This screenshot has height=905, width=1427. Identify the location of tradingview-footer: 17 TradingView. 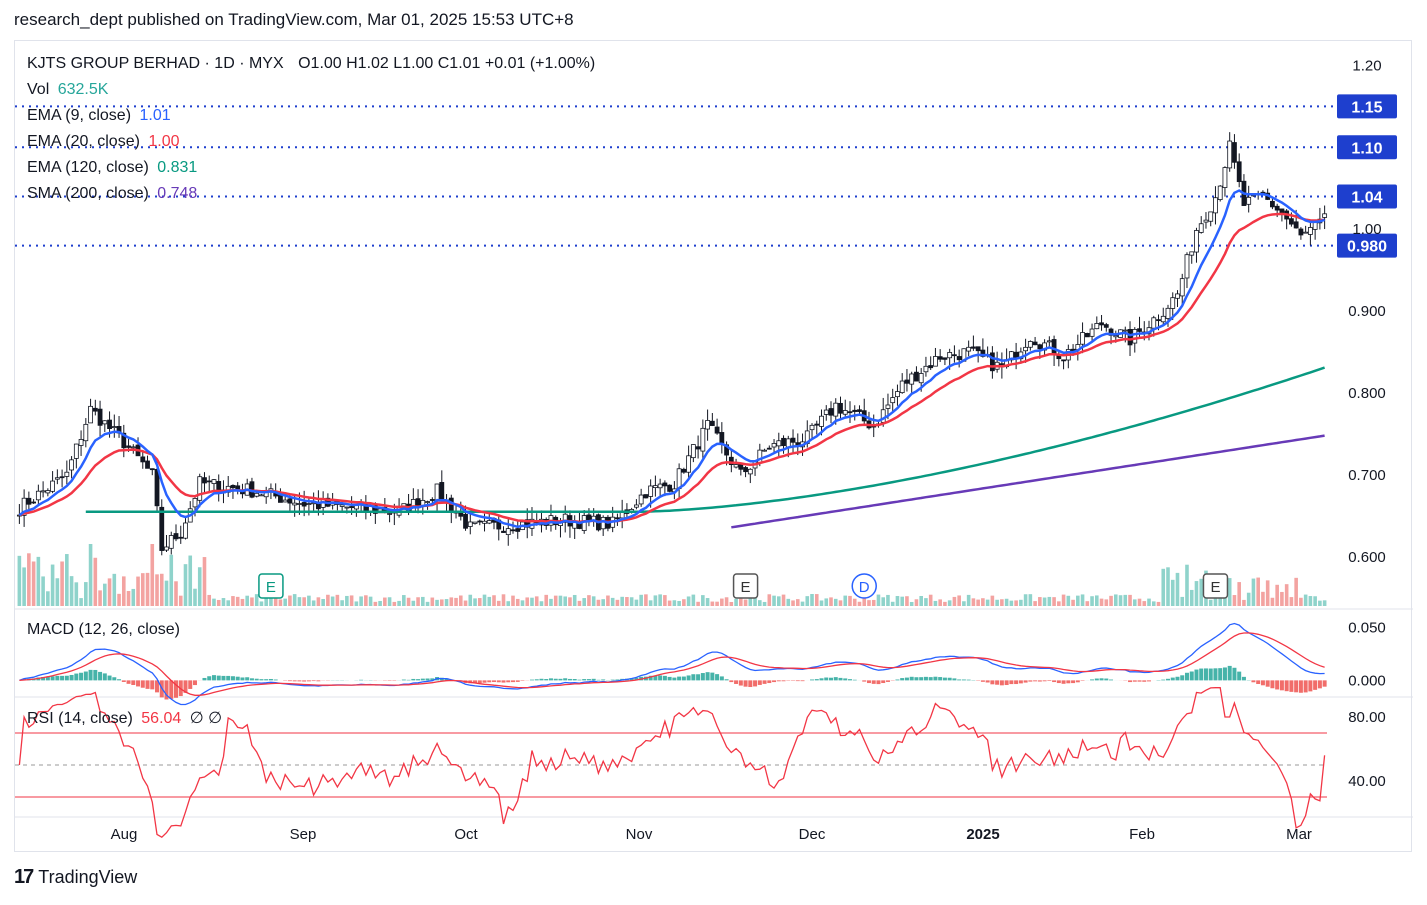
(75, 877).